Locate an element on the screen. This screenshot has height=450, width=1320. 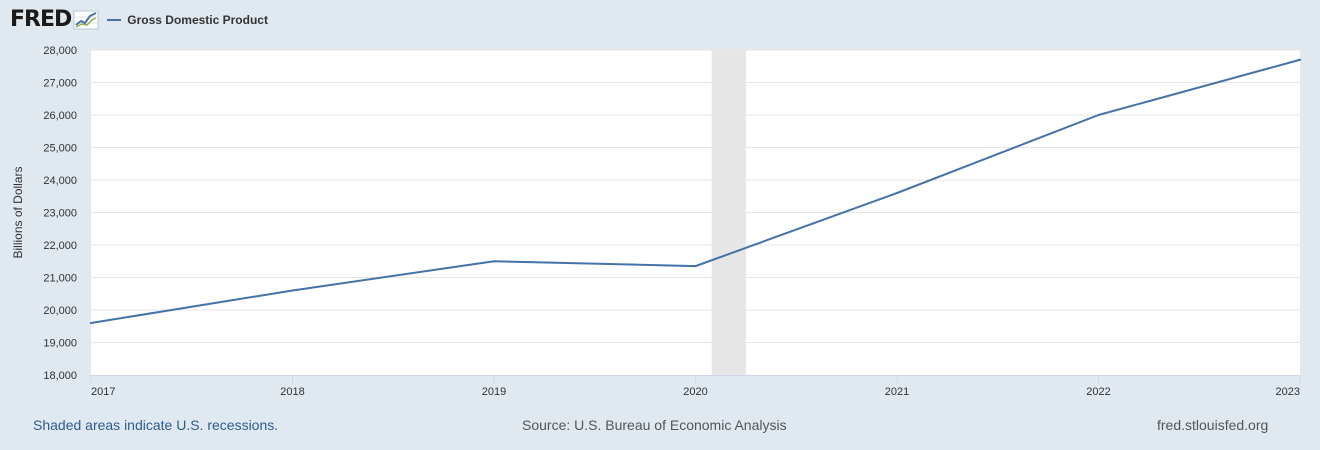
y-tick-label: 21,000 is located at coordinates (60, 279).